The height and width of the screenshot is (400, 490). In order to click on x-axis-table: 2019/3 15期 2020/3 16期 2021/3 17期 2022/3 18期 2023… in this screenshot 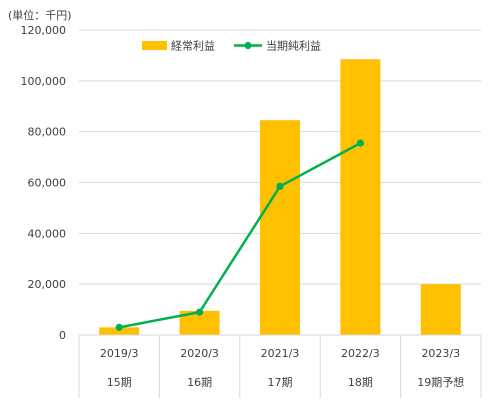, I will do `click(280, 366)`.